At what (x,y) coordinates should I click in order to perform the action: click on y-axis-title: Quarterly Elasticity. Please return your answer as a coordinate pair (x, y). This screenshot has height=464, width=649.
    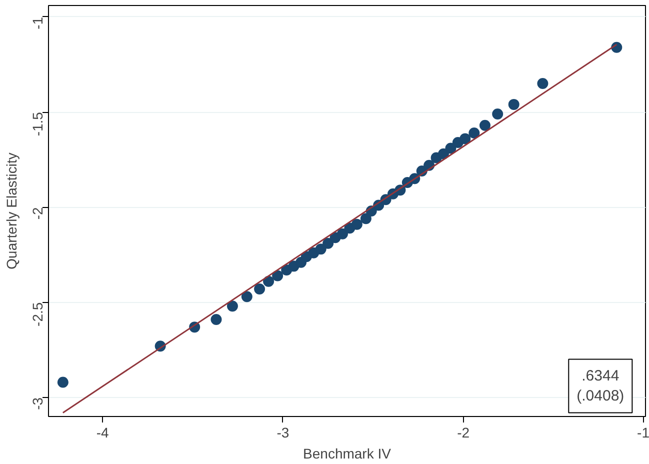
    Looking at the image, I should click on (12, 211).